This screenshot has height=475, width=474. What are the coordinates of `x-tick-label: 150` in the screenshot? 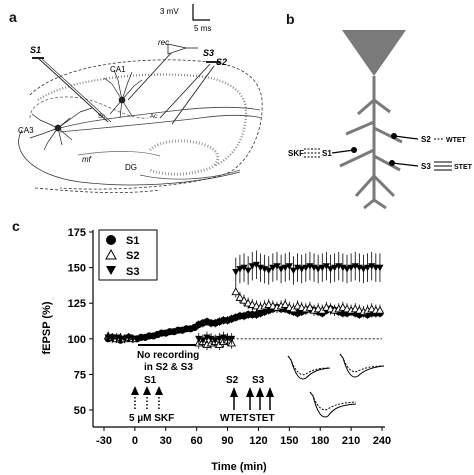 It's located at (289, 441).